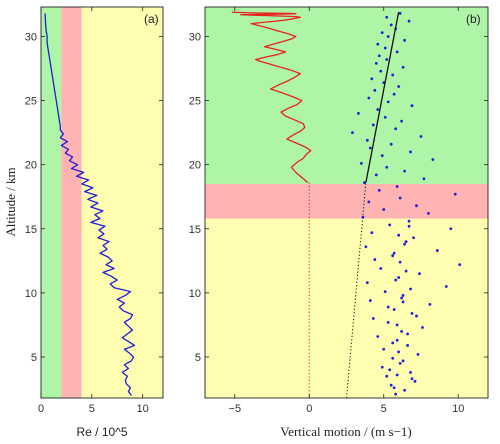  Describe the element at coordinates (41, 409) in the screenshot. I see `x-tick-label: 0` at that location.